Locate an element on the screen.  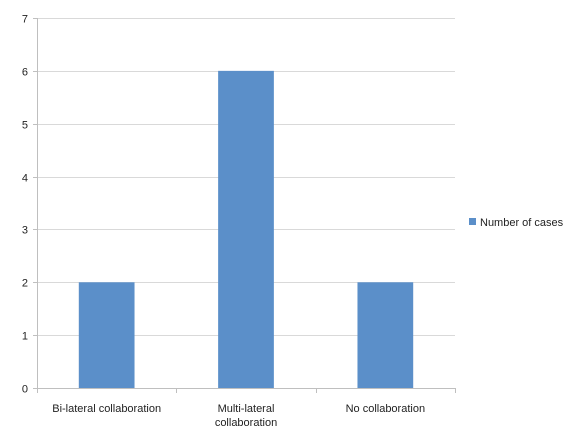
x-category-label: Multi-lateral is located at coordinates (246, 409).